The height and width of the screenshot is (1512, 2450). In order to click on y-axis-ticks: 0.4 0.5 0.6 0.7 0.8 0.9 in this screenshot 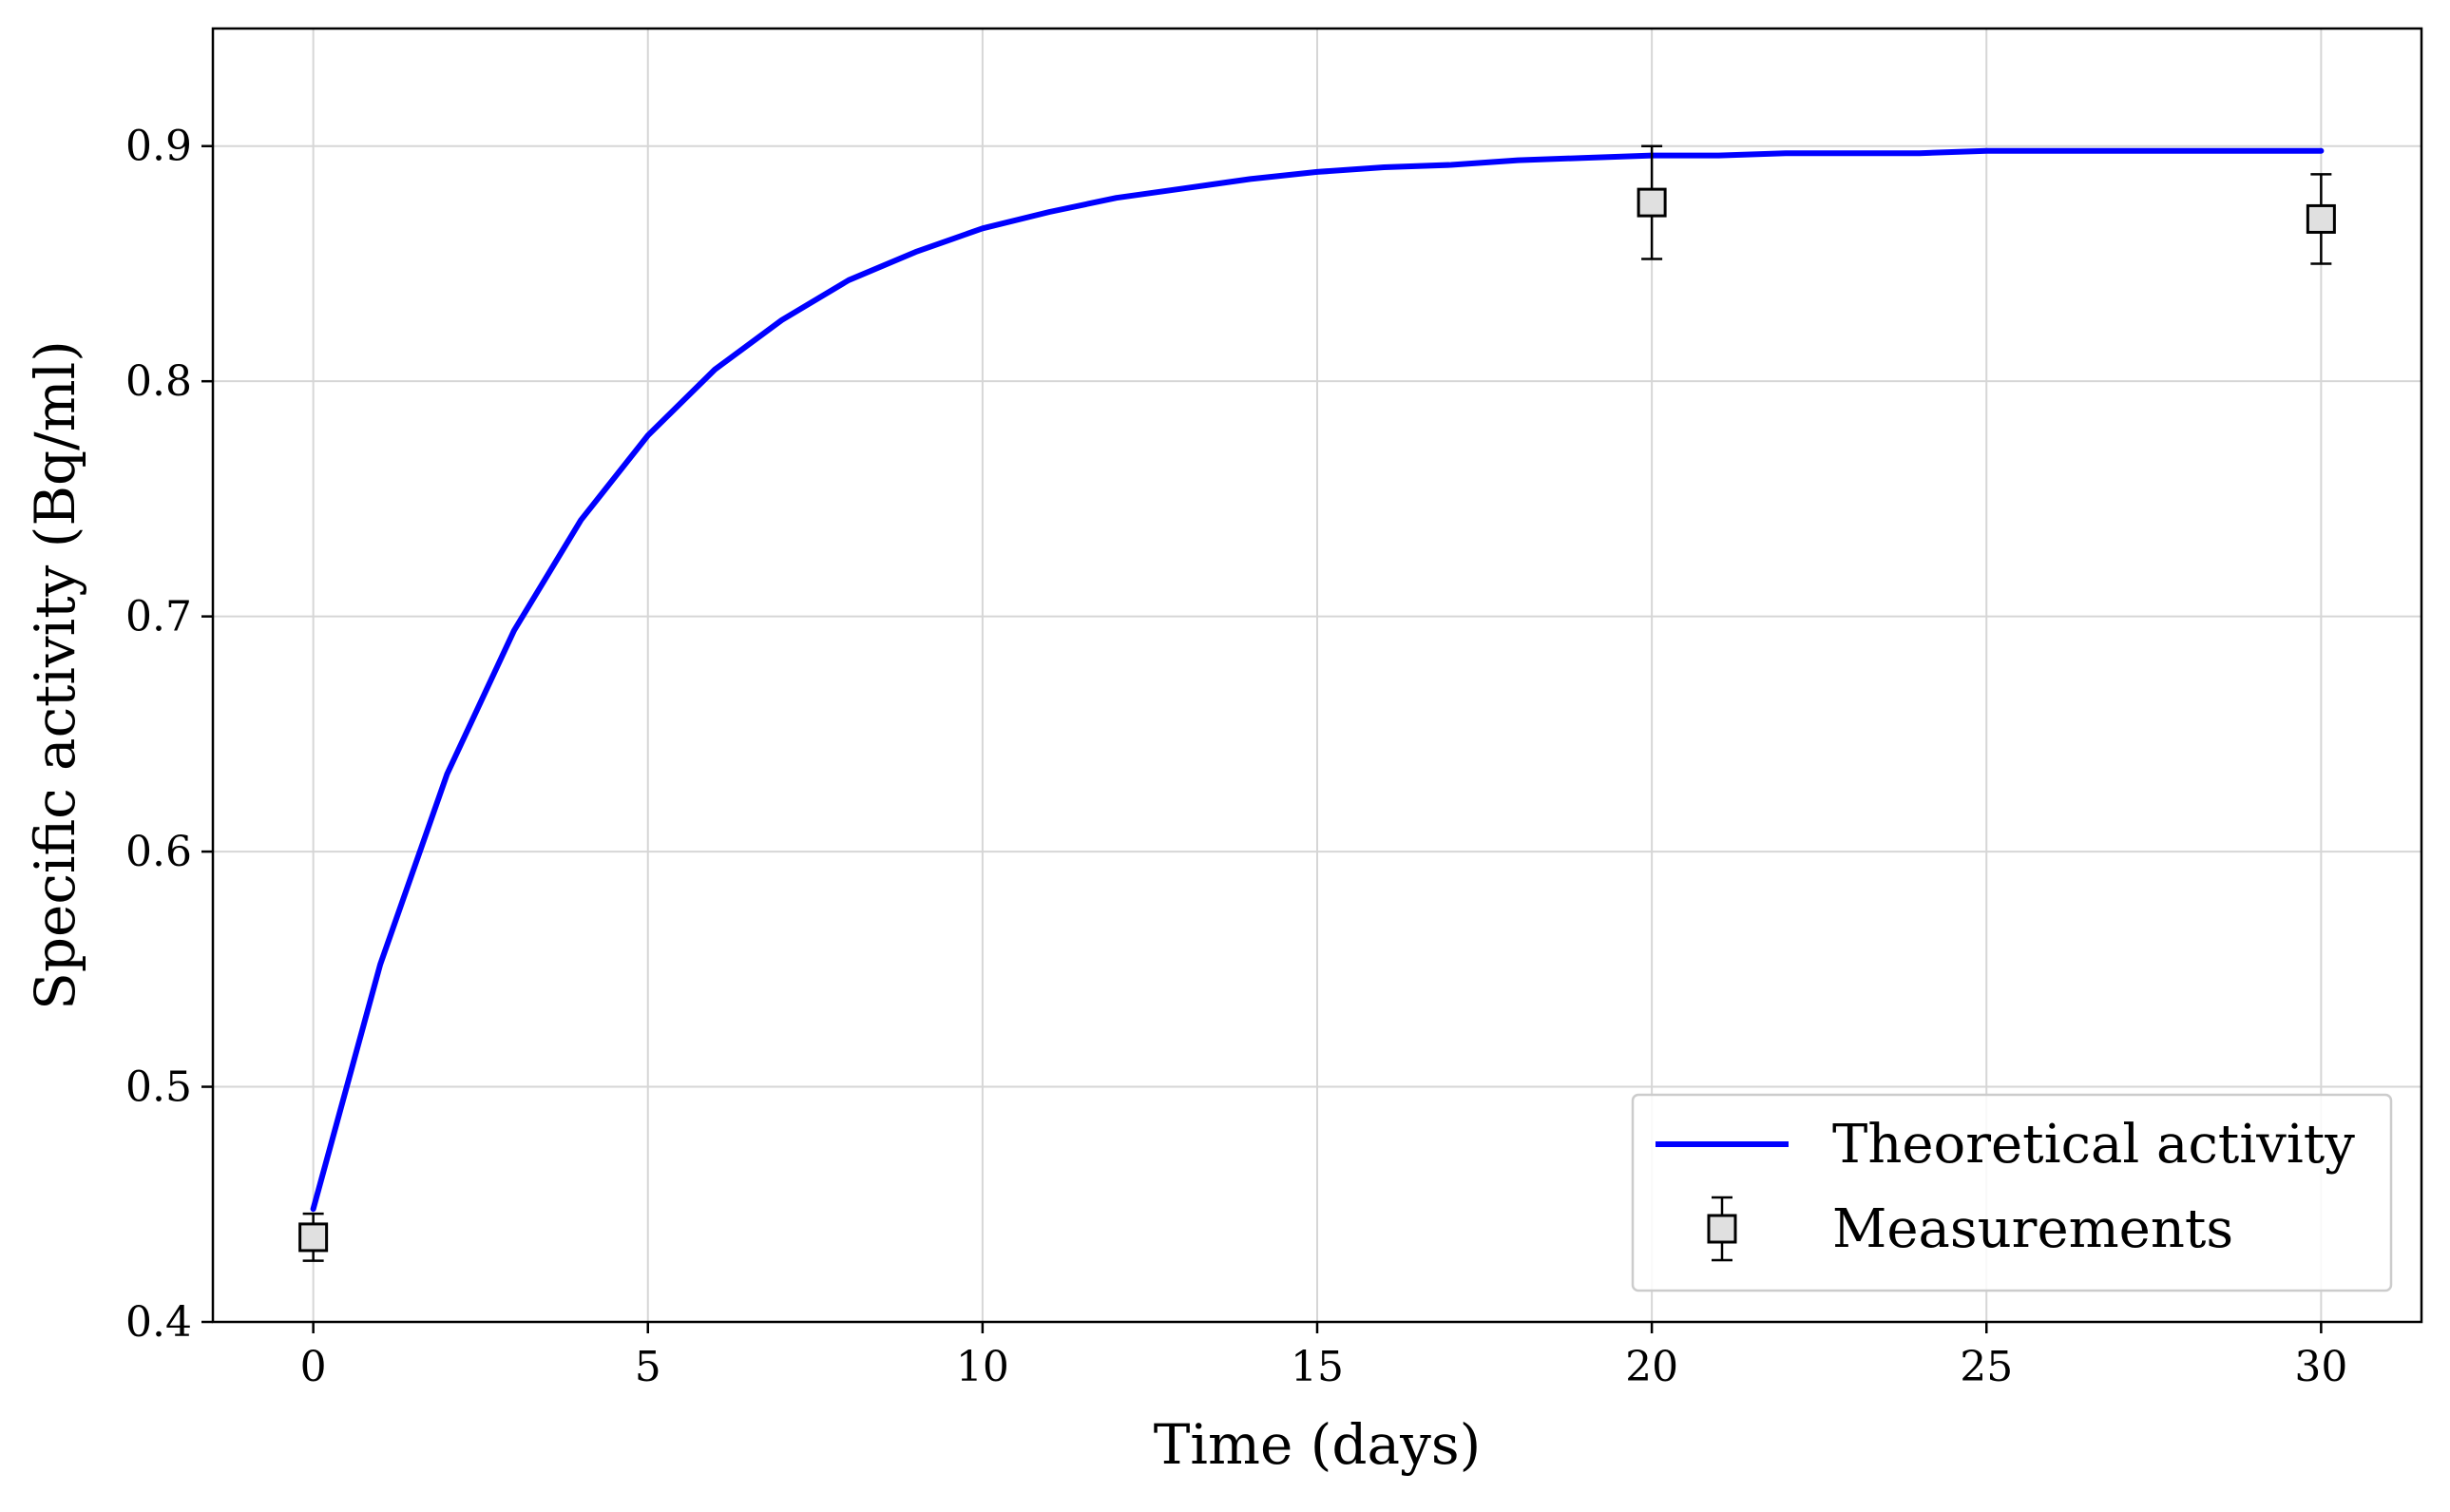, I will do `click(169, 735)`.